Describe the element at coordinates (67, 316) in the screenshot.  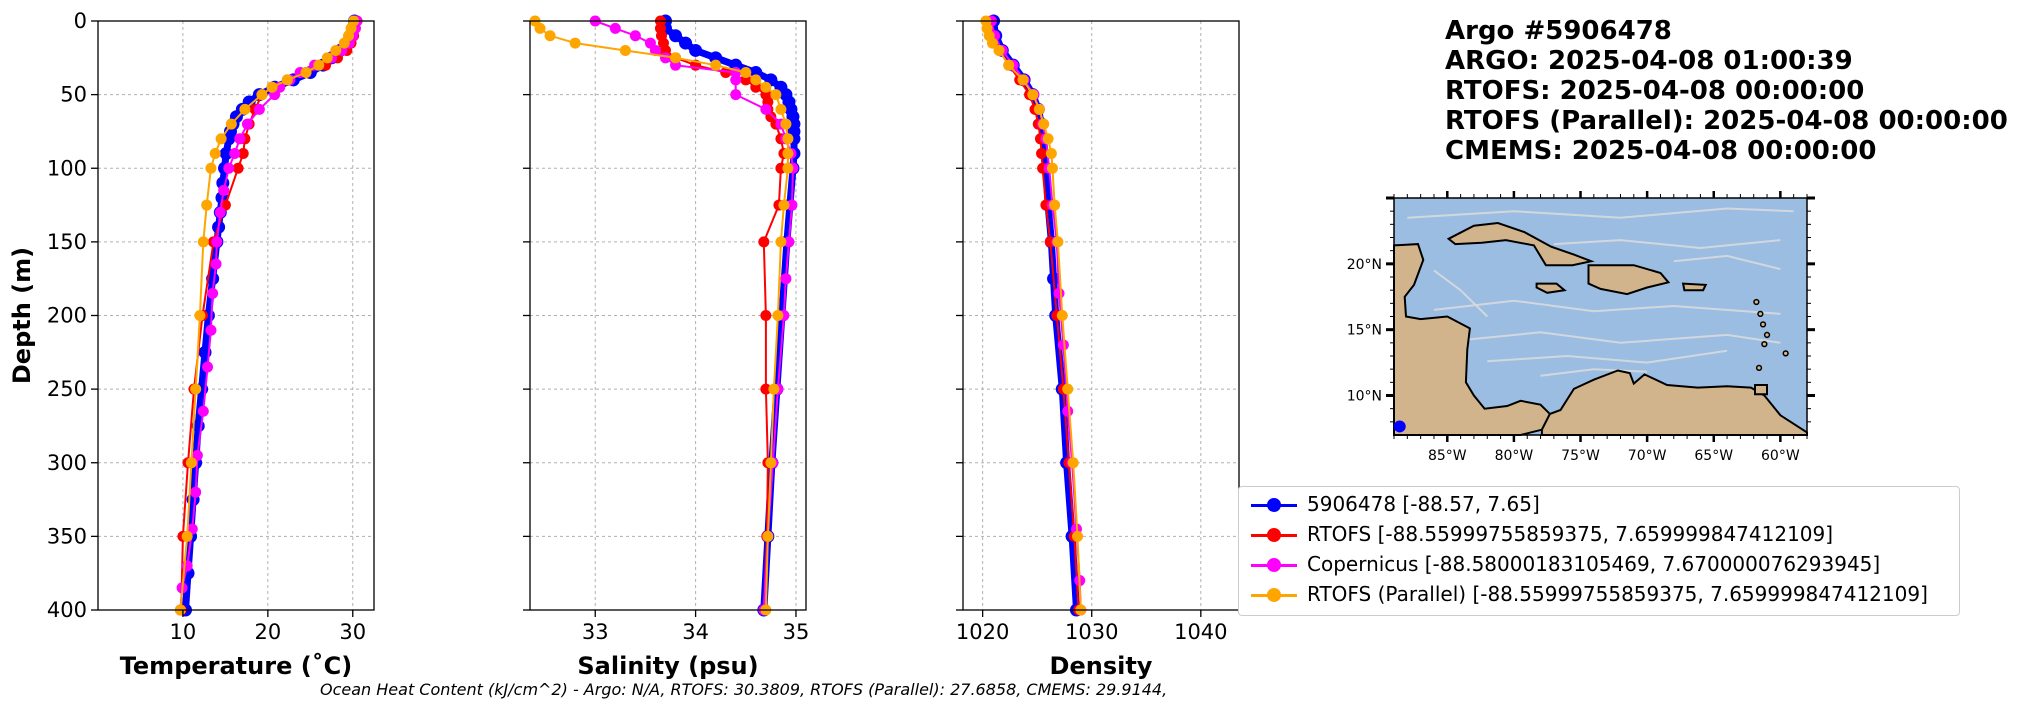
I see `y-tick-label: 200` at that location.